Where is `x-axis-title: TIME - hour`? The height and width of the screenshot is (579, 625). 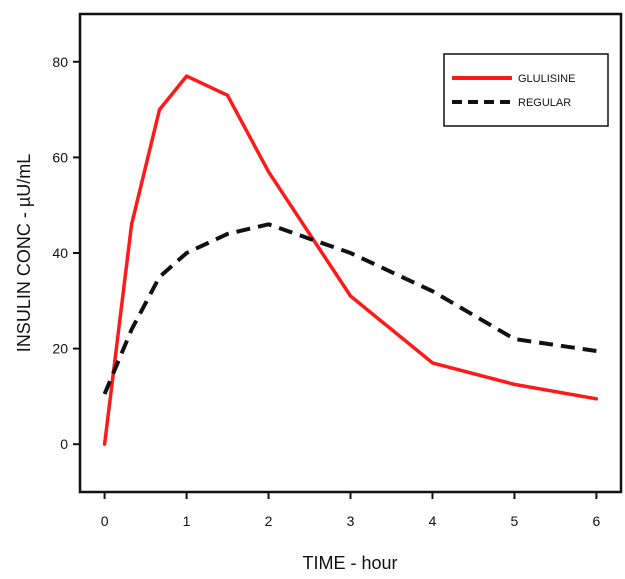 x-axis-title: TIME - hour is located at coordinates (349, 563).